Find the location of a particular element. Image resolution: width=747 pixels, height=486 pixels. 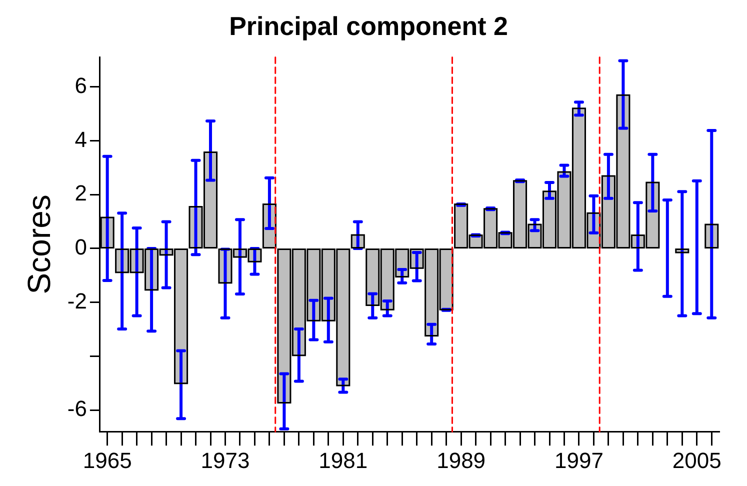

x-tick-label: 1981 is located at coordinates (343, 460).